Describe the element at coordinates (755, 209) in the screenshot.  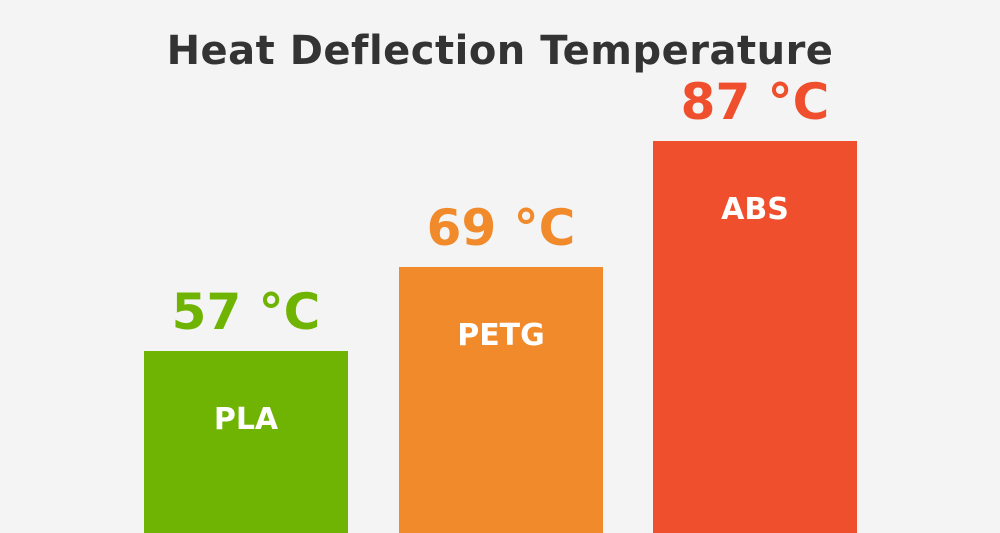
I see `bar-category-label-abs: ABS` at that location.